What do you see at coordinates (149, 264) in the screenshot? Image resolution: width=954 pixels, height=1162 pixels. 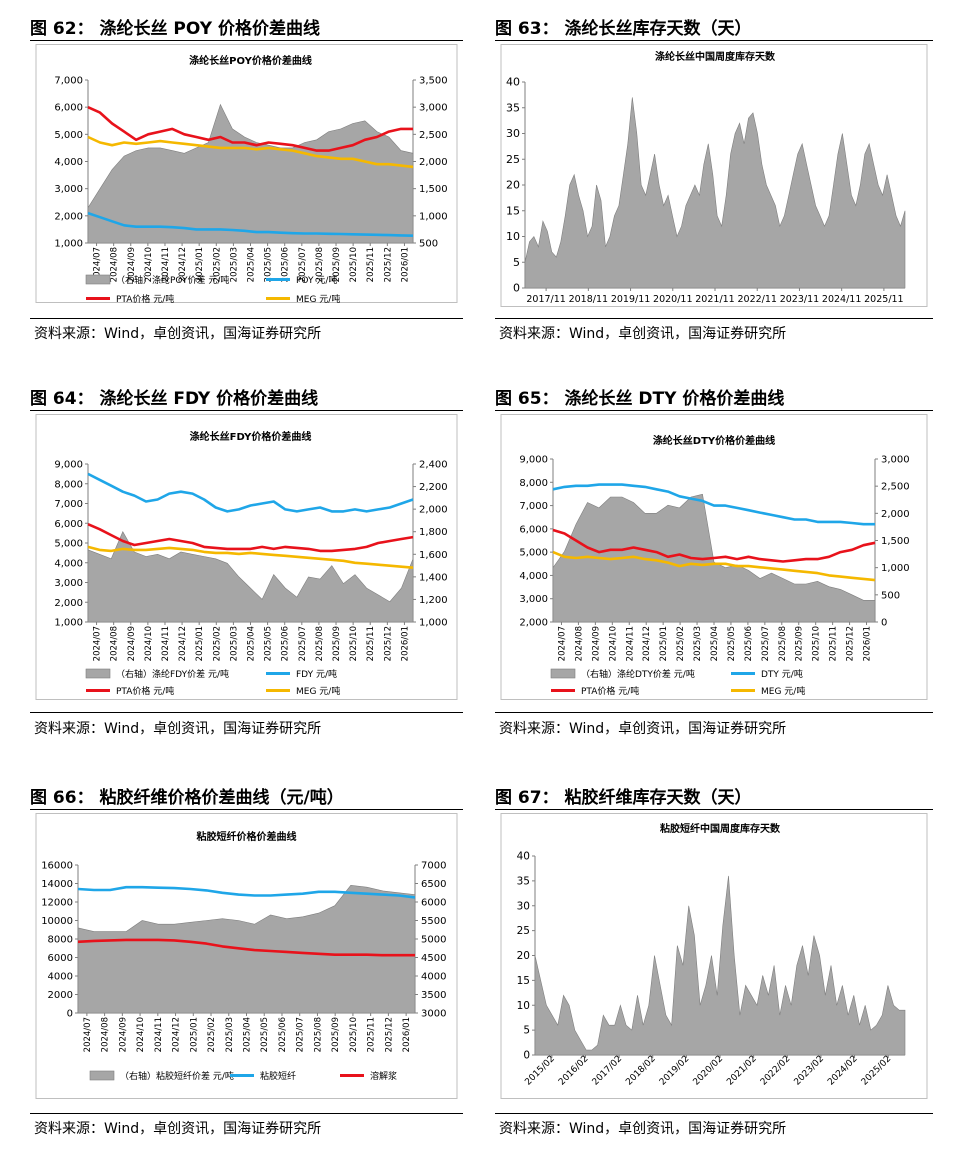 I see `x-tick-label: 2024/10` at bounding box center [149, 264].